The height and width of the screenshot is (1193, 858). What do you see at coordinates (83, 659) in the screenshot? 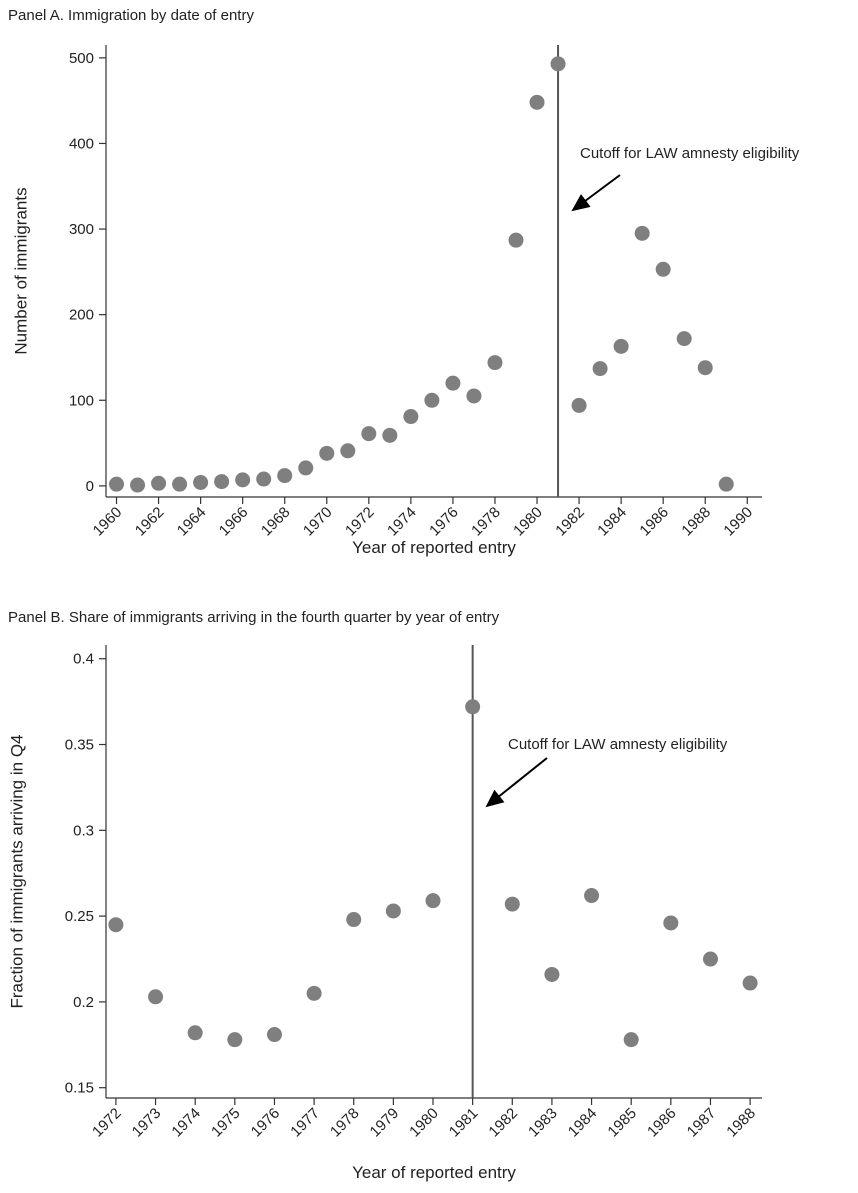
I see `y-tick-label: 0.4` at bounding box center [83, 659].